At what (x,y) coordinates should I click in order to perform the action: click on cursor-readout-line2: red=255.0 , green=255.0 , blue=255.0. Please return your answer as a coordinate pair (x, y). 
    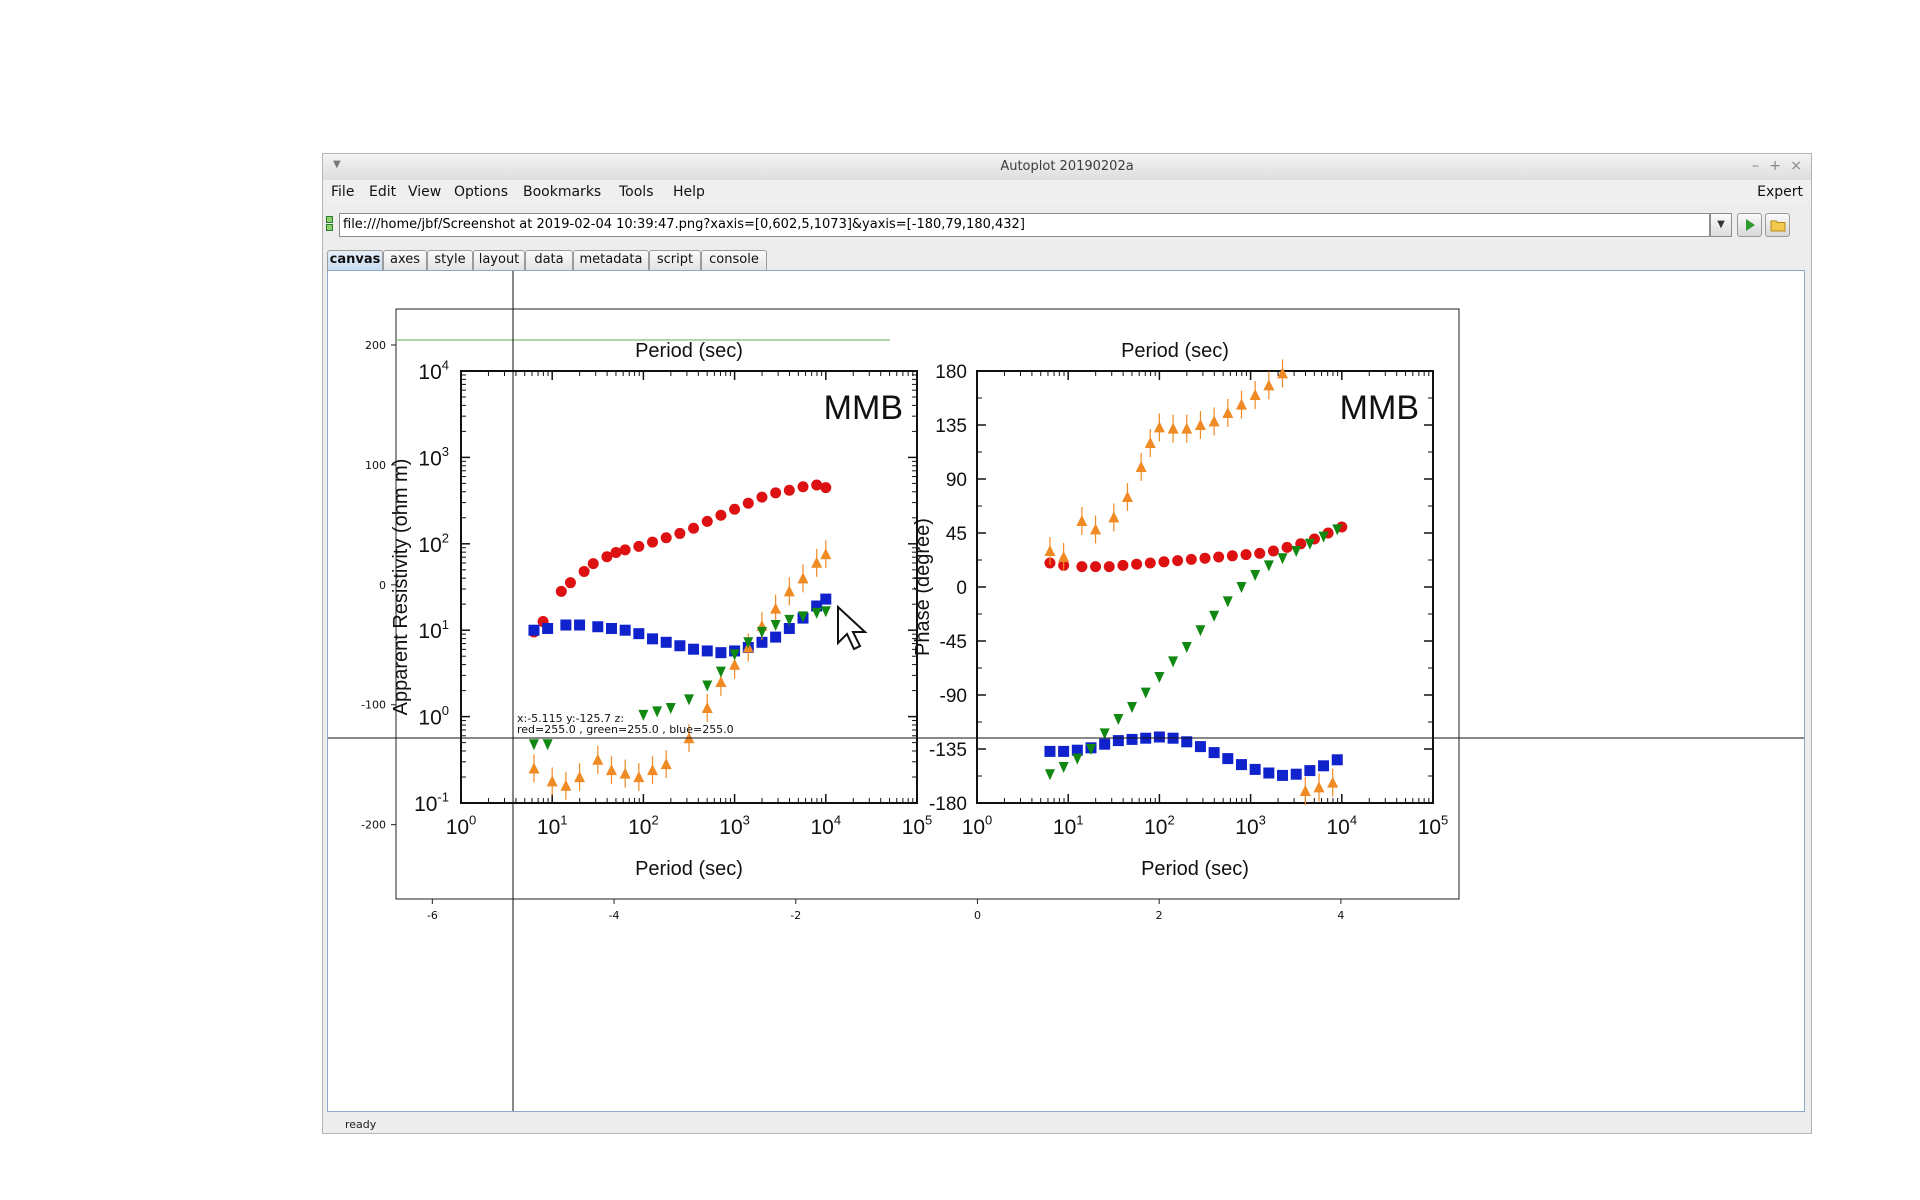
    Looking at the image, I should click on (625, 729).